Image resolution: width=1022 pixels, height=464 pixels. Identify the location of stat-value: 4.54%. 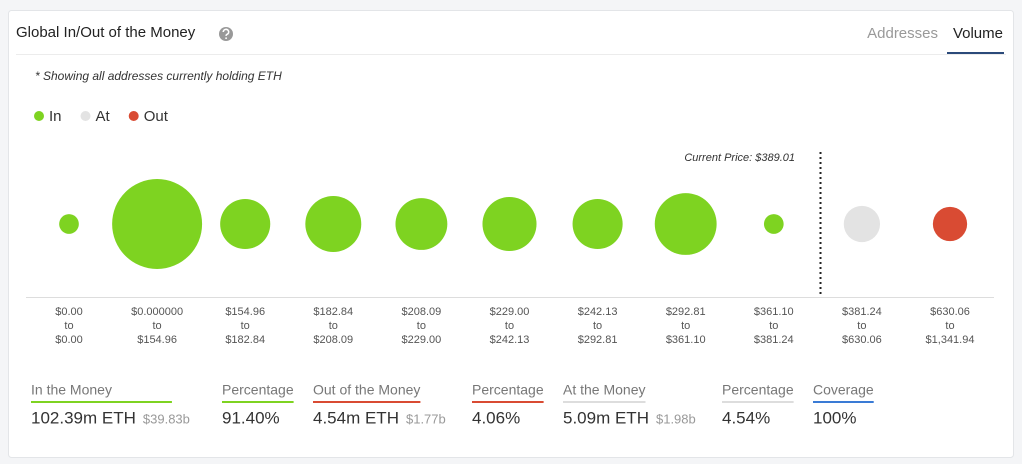
(746, 417).